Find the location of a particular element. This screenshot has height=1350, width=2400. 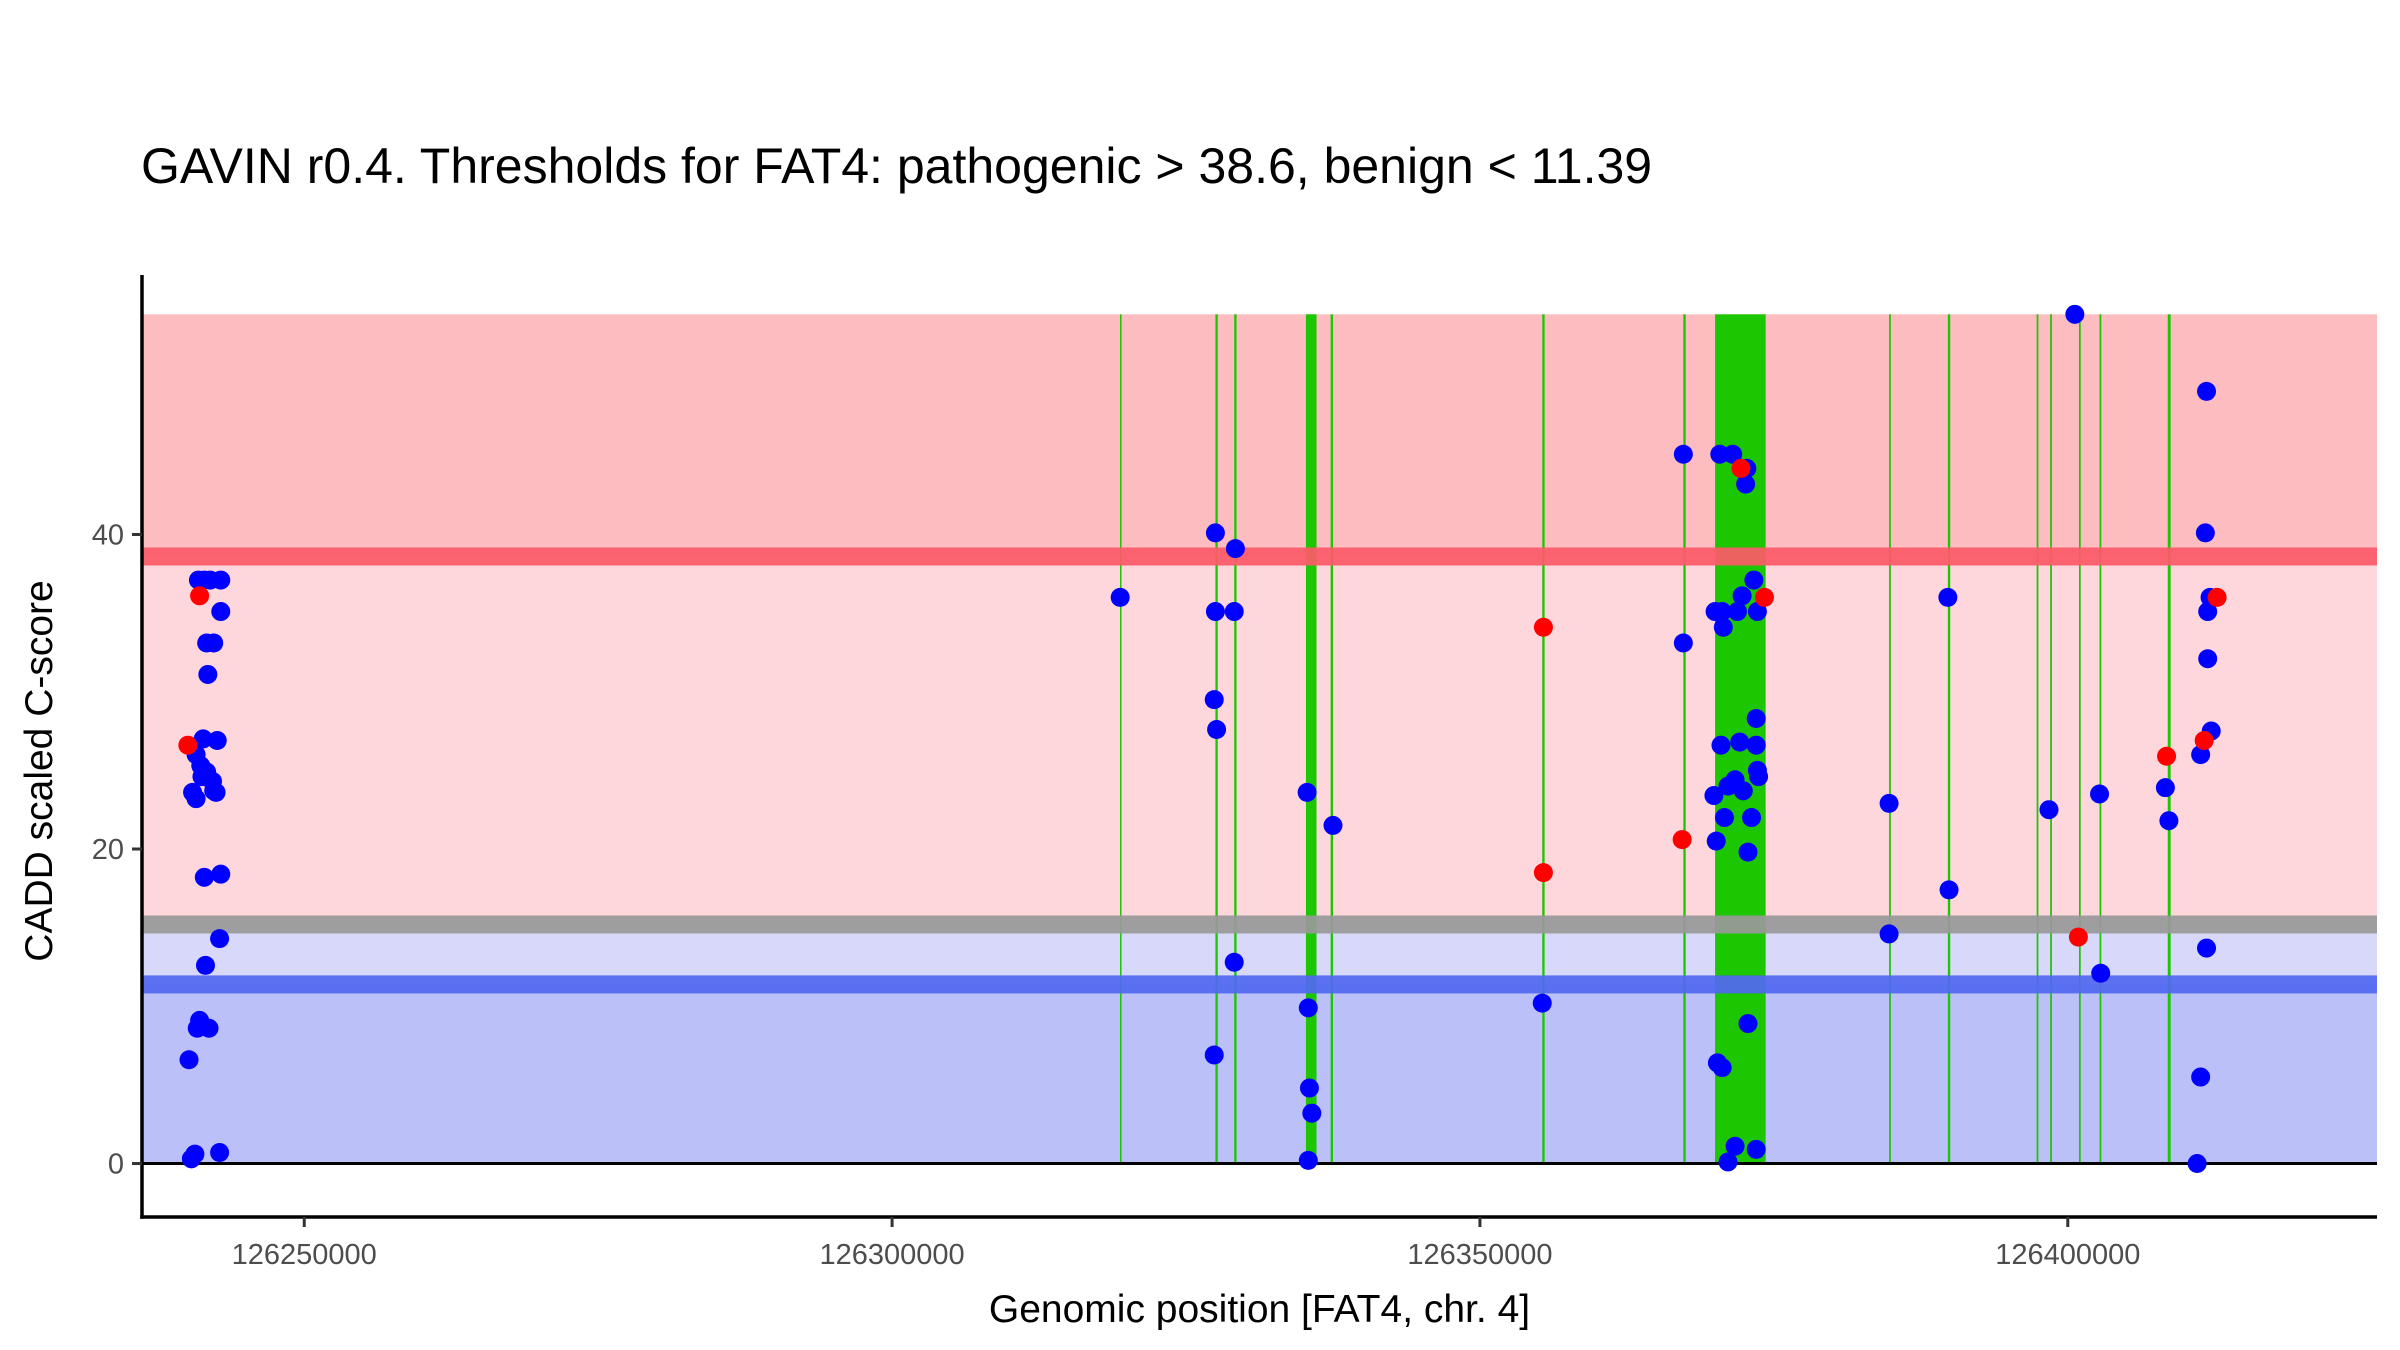

x-ticks: 126250000 126300000 126350000 126400000 is located at coordinates (1186, 1244).